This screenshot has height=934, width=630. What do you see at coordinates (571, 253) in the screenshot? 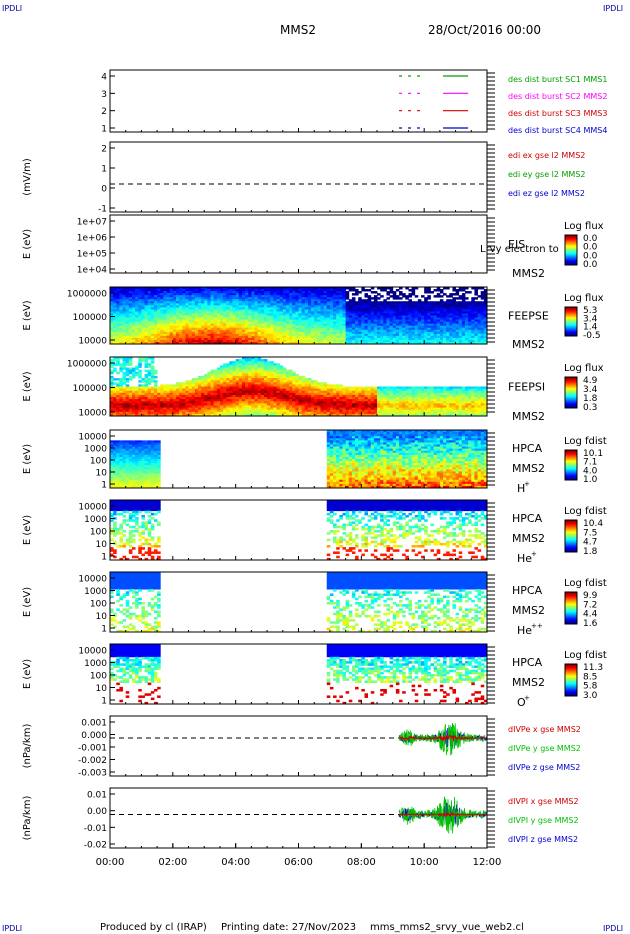
I see `colorbar-cell` at bounding box center [571, 253].